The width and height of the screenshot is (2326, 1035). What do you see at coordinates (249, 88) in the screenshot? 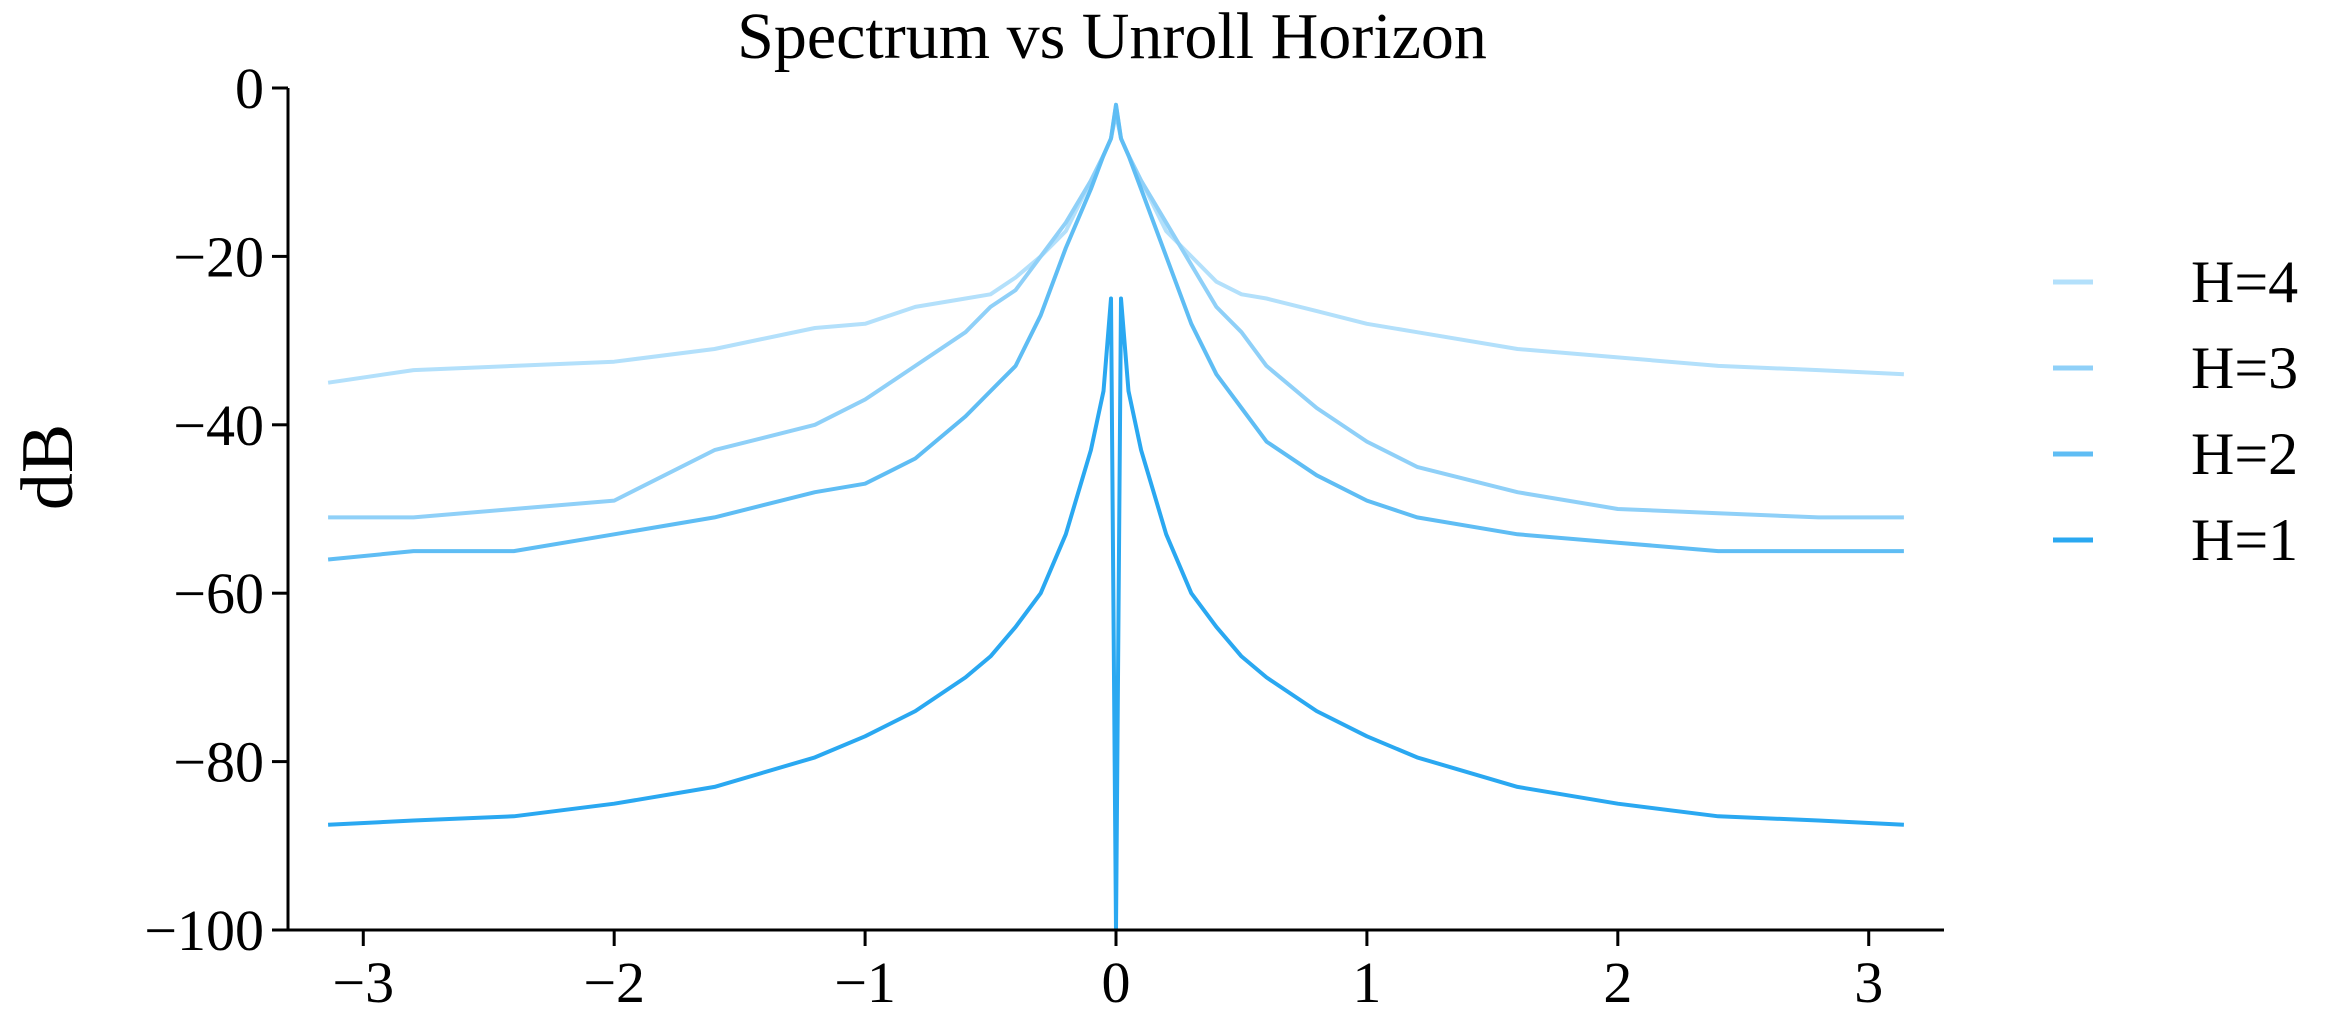
I see `y-tick-label: 0` at bounding box center [249, 88].